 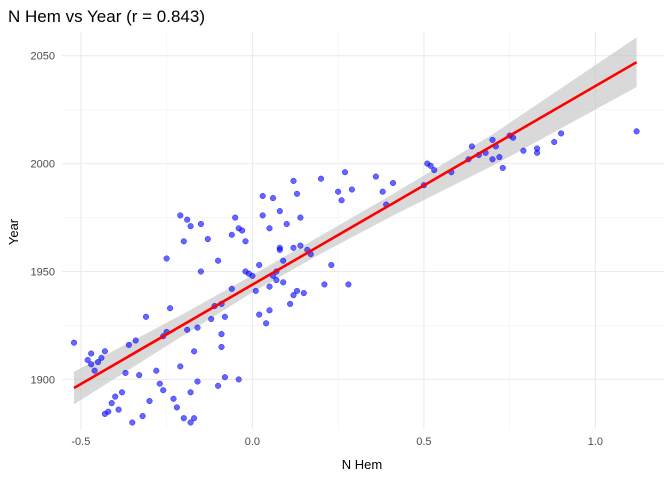 I want to click on x-tick-label: 0.0, so click(x=252, y=442).